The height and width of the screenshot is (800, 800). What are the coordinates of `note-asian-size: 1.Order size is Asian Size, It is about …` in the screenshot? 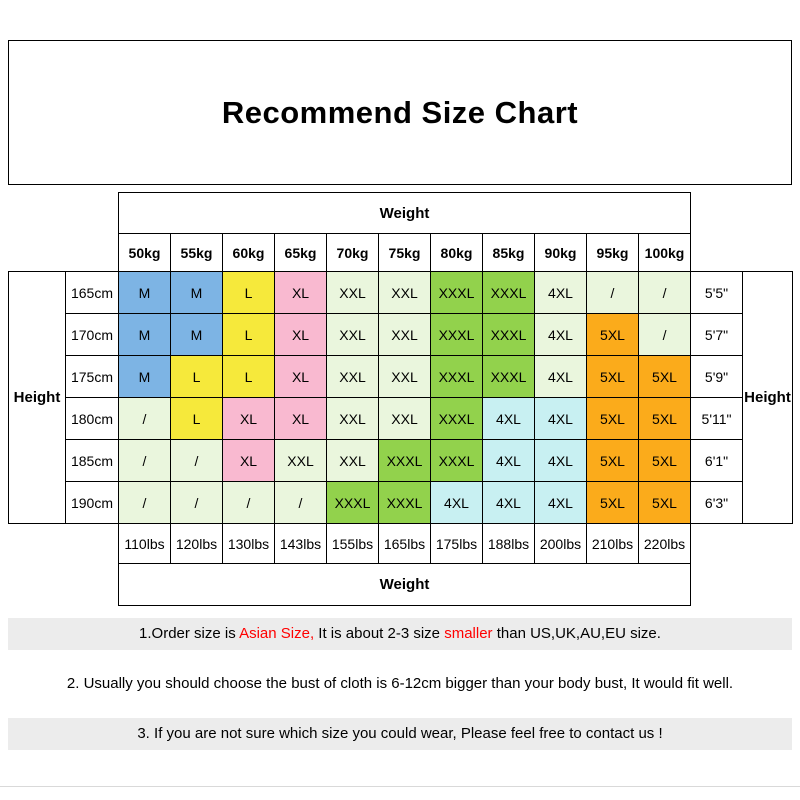 It's located at (400, 634).